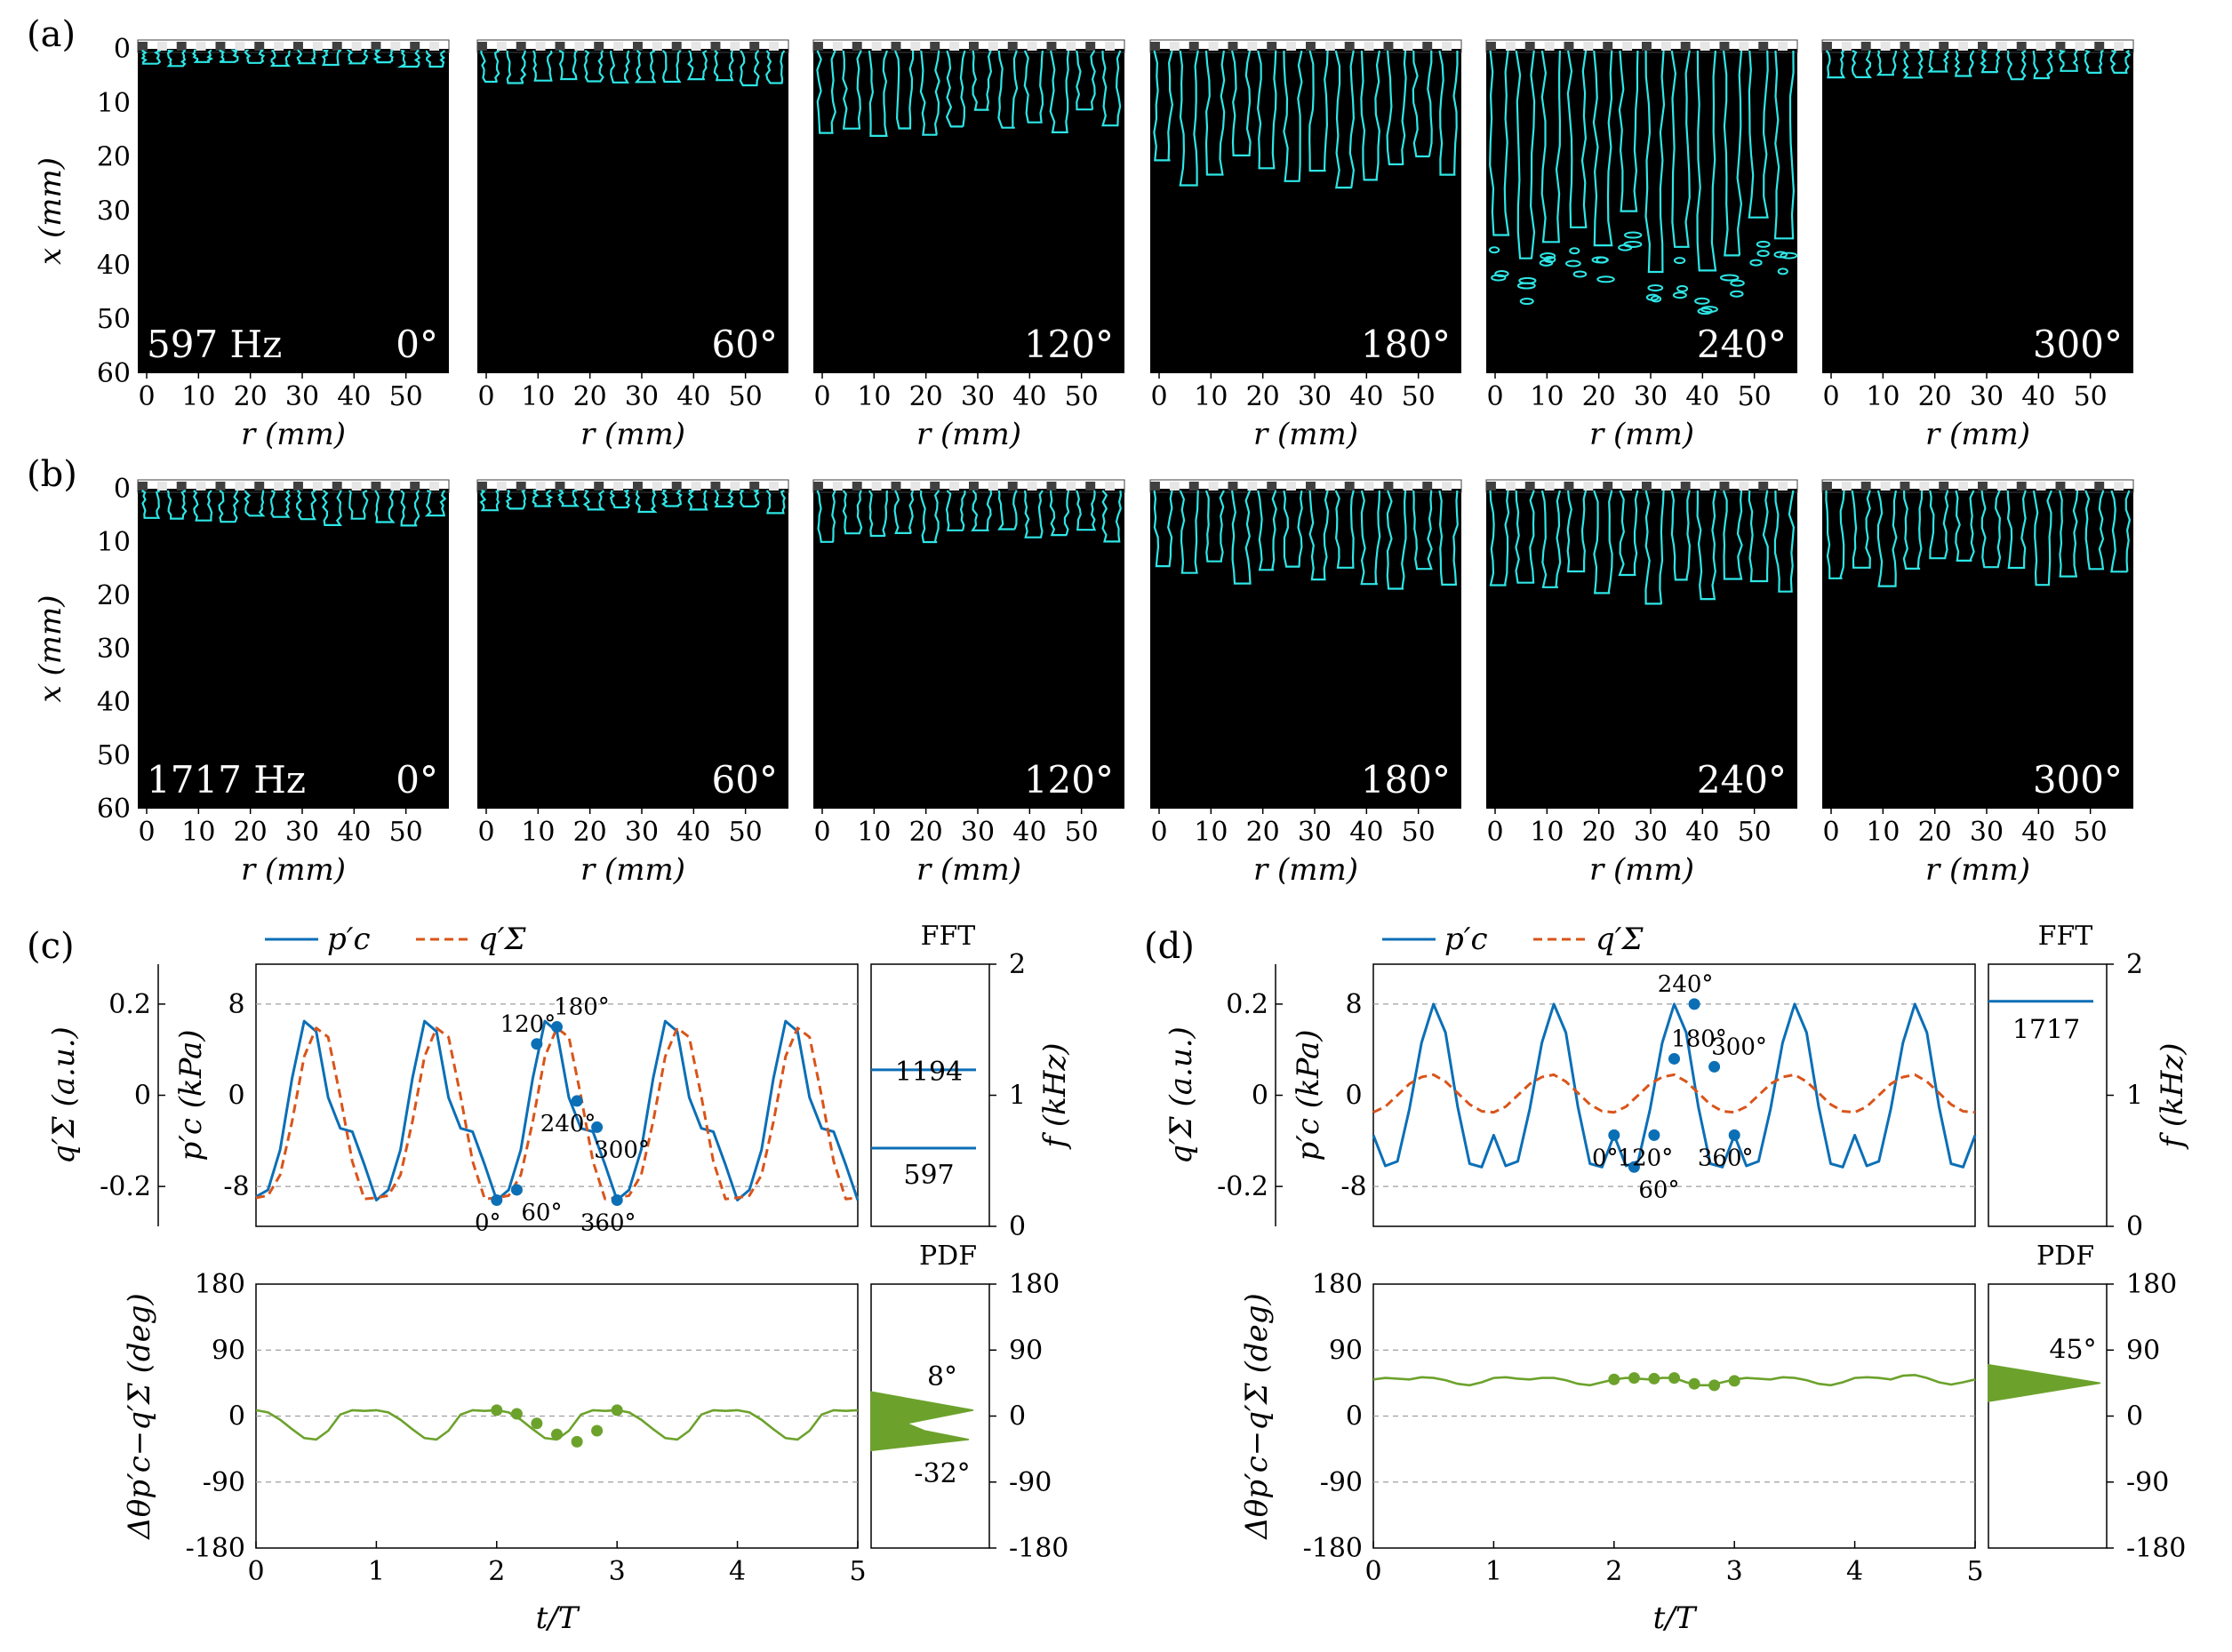  What do you see at coordinates (1675, 1618) in the screenshot?
I see `x-axis-label: t/T` at bounding box center [1675, 1618].